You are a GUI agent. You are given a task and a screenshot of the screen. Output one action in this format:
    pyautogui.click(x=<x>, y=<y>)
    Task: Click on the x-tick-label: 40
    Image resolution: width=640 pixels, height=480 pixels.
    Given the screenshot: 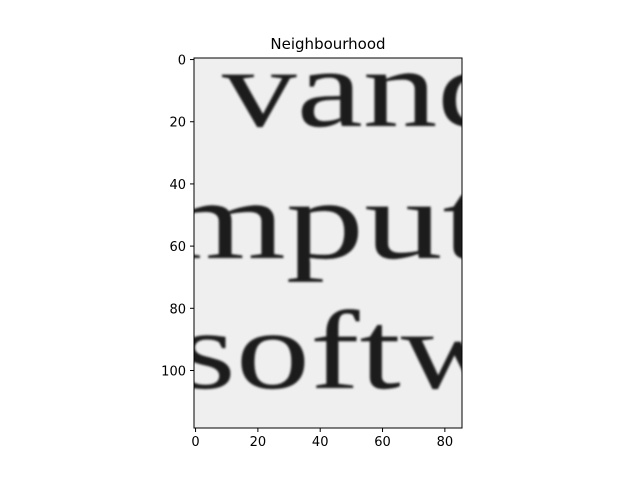 What is the action you would take?
    pyautogui.click(x=320, y=442)
    